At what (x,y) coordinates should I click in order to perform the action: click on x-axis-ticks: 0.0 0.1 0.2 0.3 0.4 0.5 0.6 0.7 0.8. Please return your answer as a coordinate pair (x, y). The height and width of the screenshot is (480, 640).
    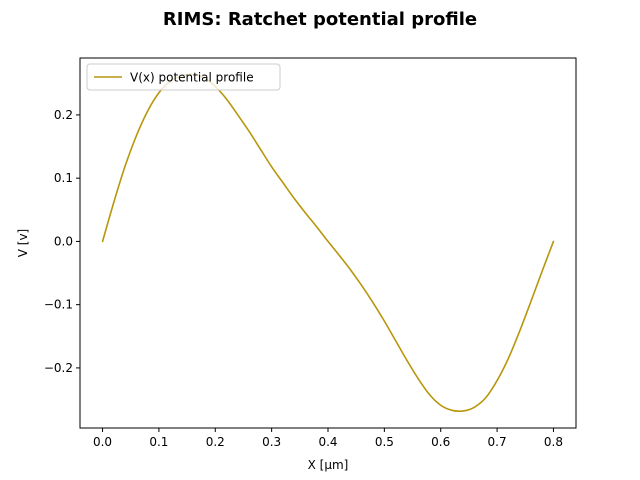
    Looking at the image, I should click on (328, 438).